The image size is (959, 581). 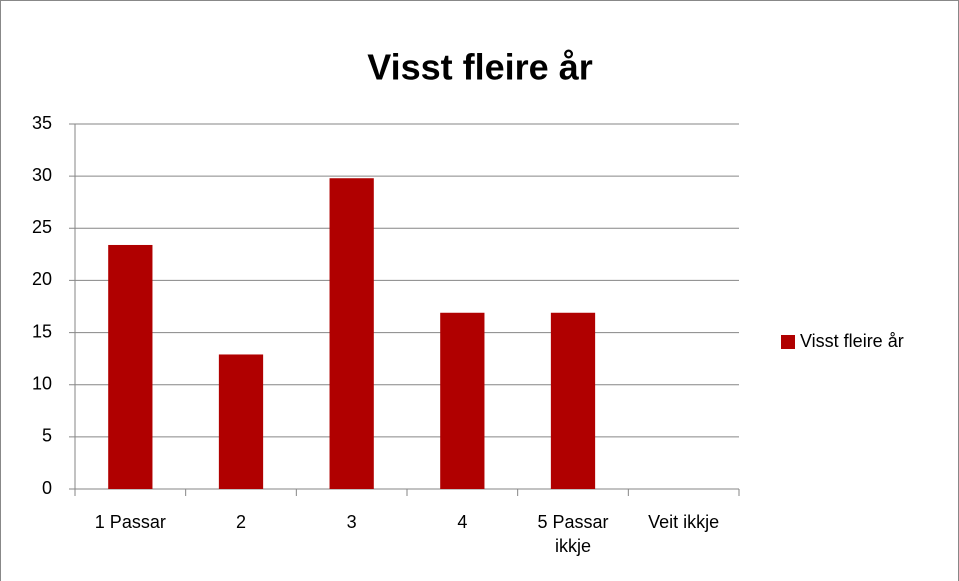 I want to click on y-tick-label: 20, so click(x=42, y=279).